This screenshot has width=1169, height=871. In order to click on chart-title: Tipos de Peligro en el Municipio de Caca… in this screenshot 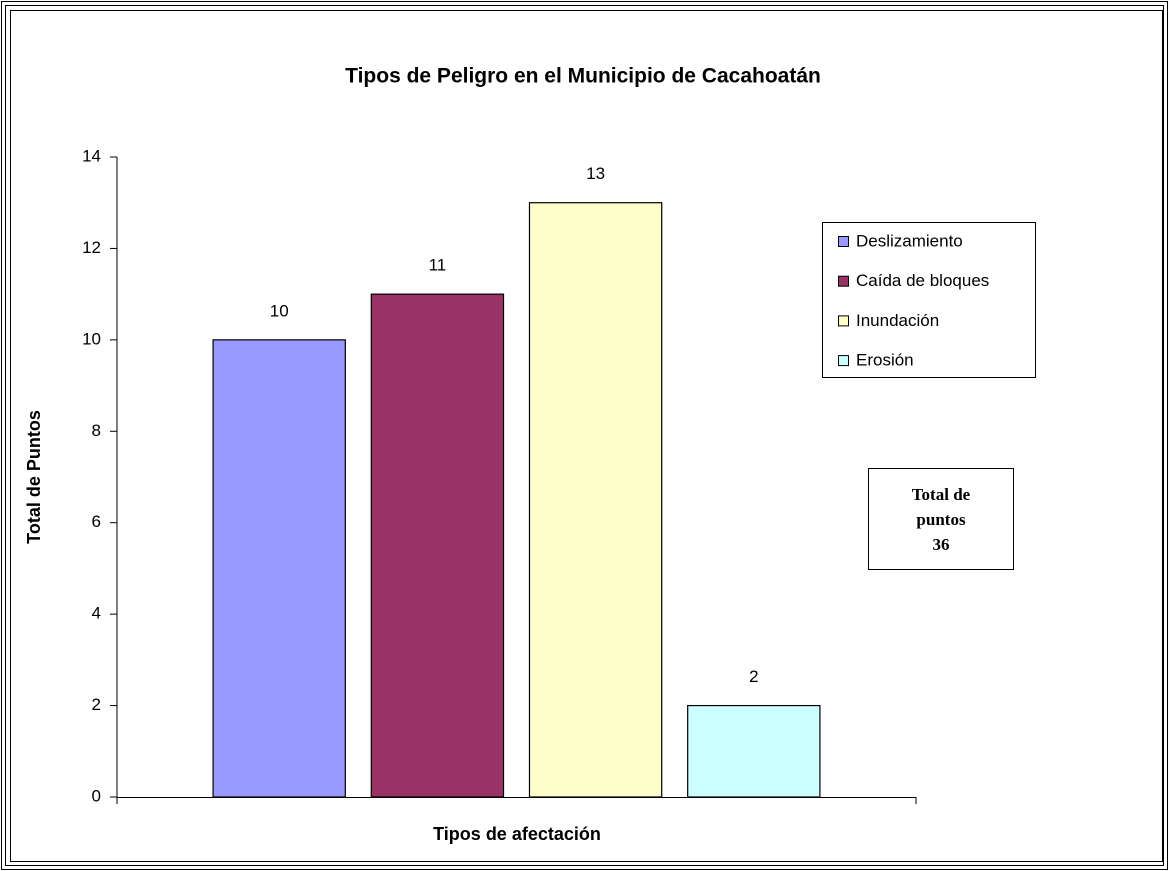, I will do `click(583, 76)`.